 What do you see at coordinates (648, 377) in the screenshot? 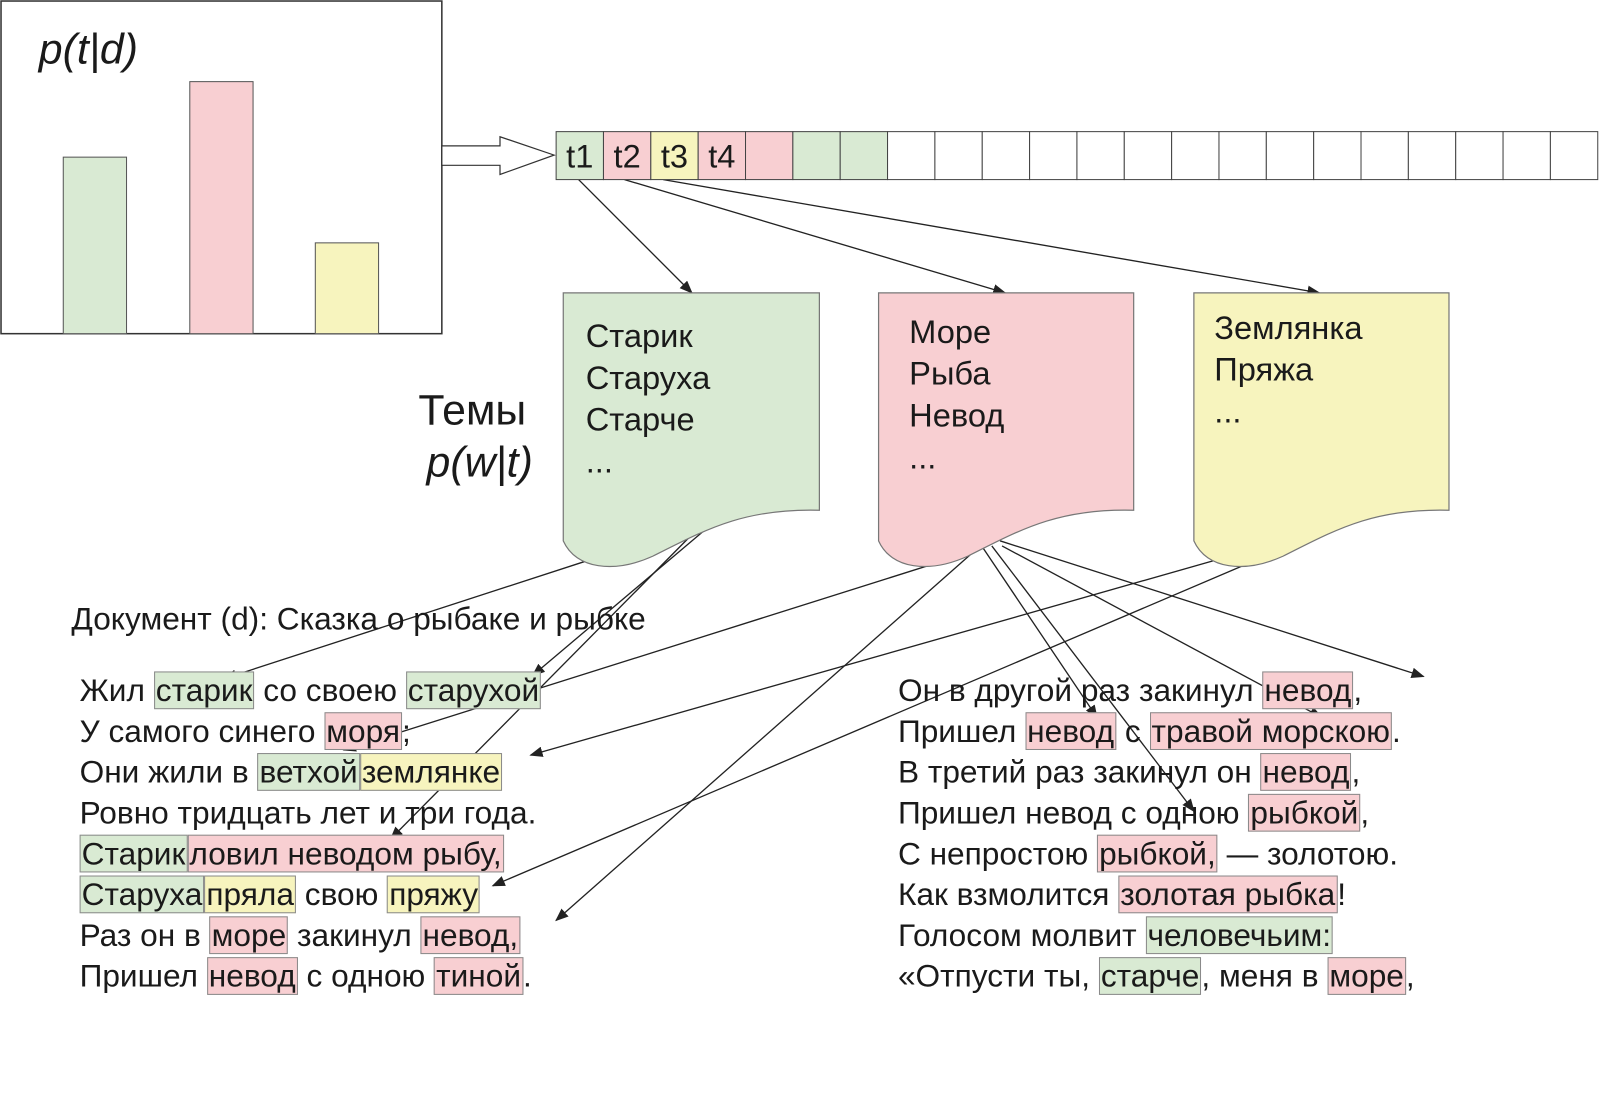
I see `topic-word: Старуха` at bounding box center [648, 377].